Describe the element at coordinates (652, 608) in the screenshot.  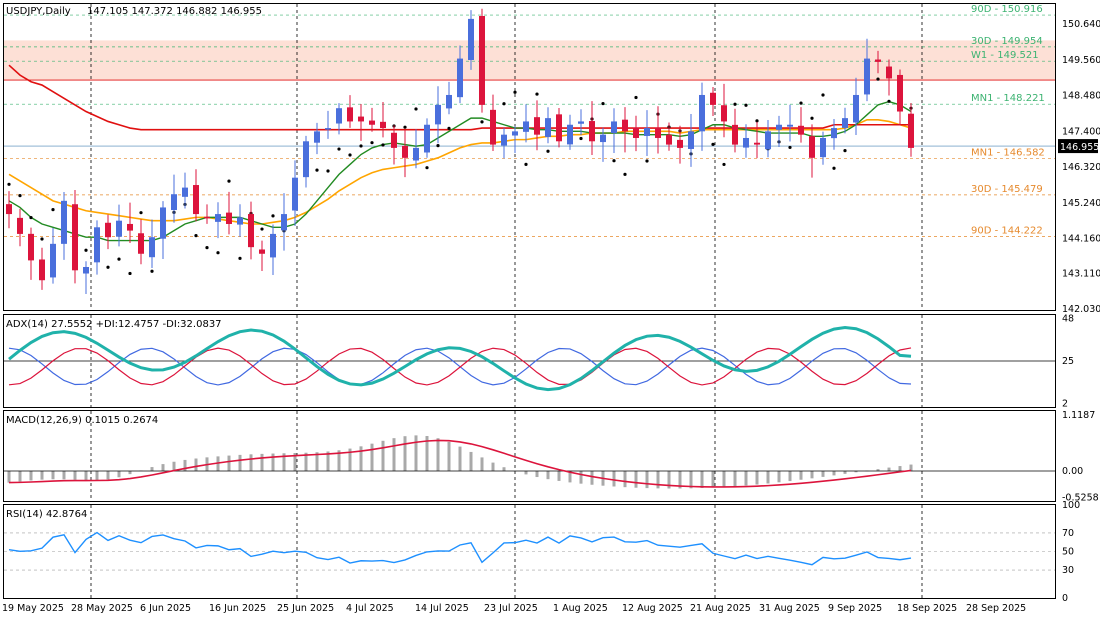
I see `date-axis-tick: 12 Aug 2025` at that location.